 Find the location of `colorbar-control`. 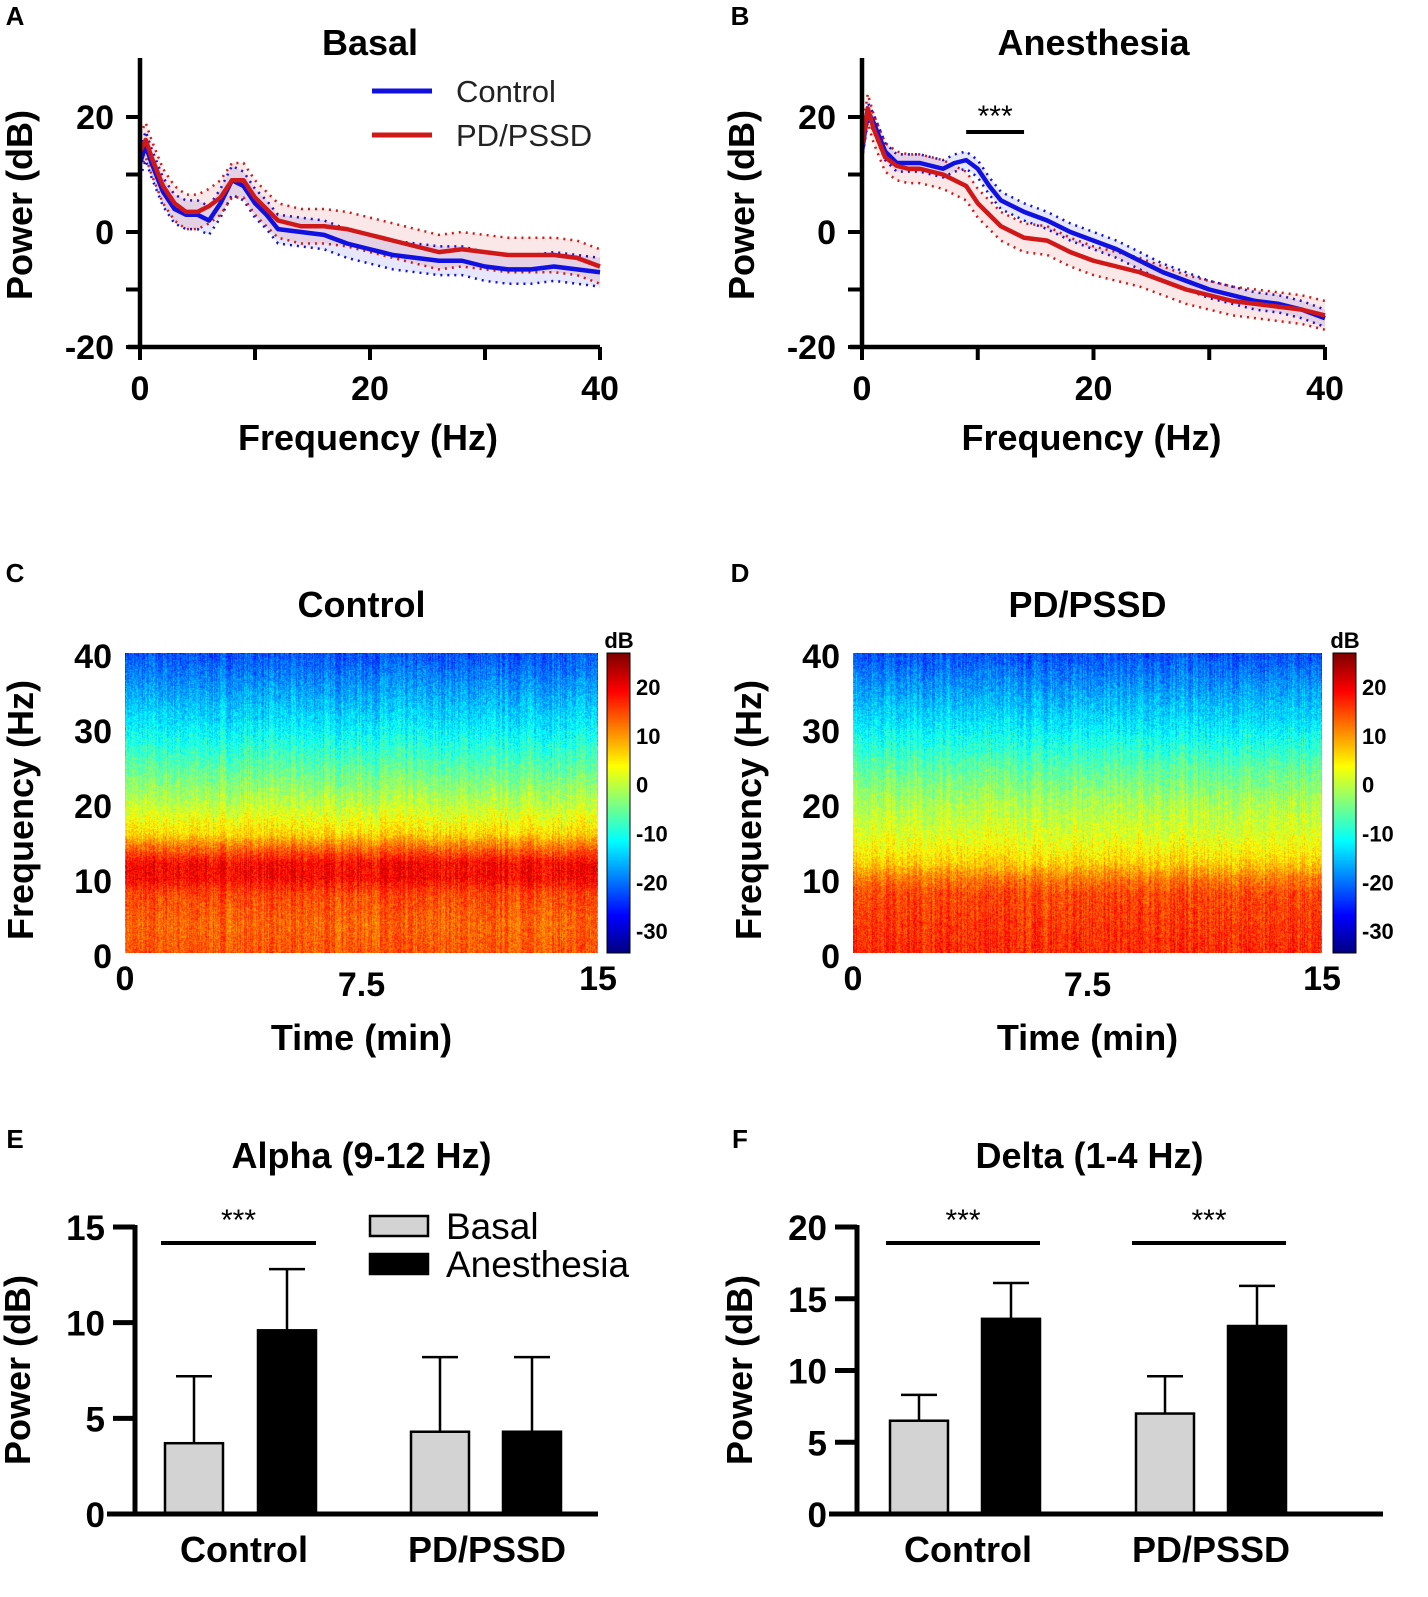

colorbar-control is located at coordinates (618, 803).